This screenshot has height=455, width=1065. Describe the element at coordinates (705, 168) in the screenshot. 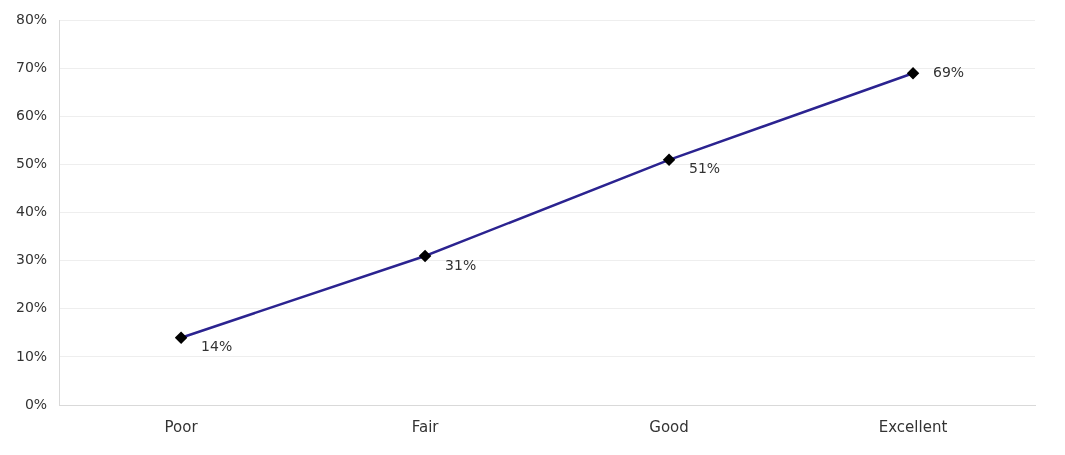

I see `data-label: 51%` at that location.